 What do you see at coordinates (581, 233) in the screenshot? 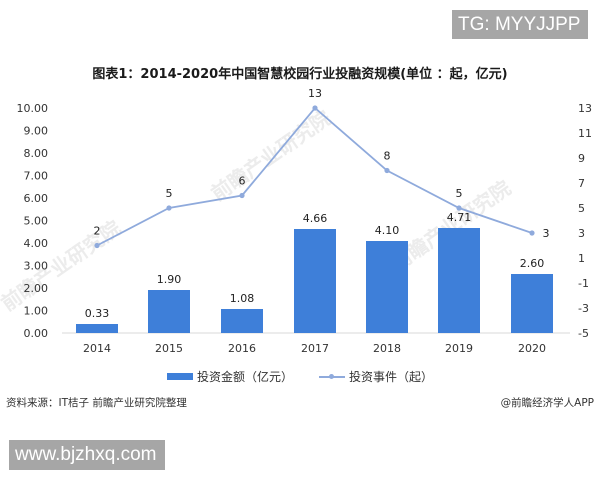
I see `right-axis-tick: 3` at bounding box center [581, 233].